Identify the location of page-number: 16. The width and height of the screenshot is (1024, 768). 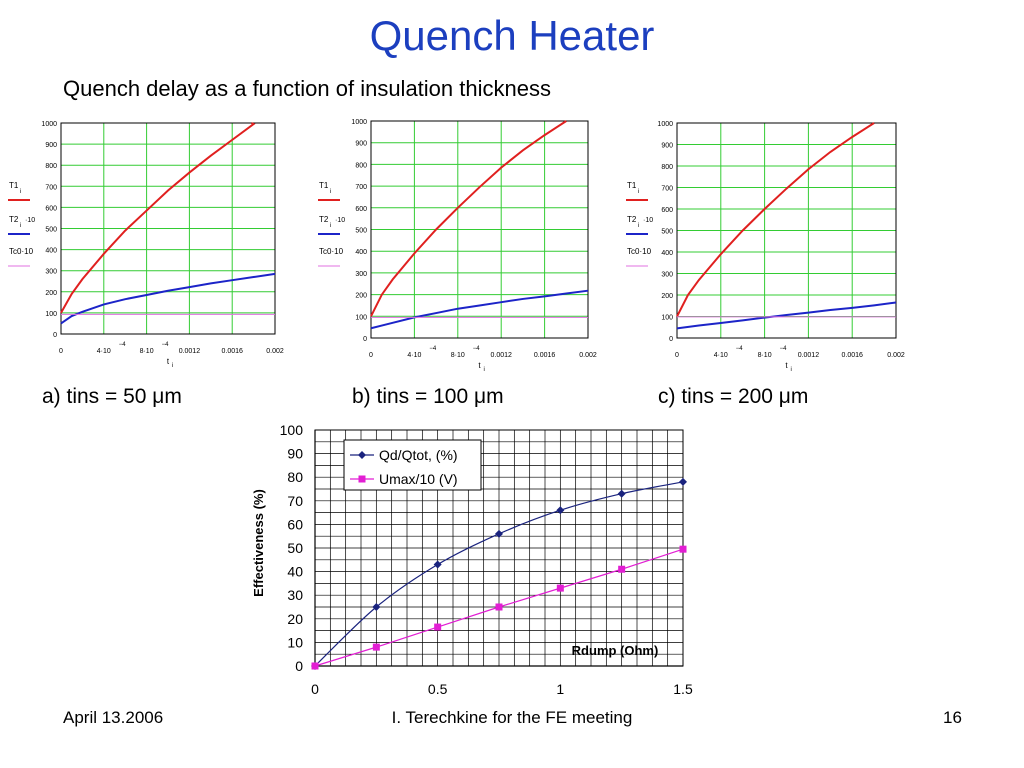
(952, 717).